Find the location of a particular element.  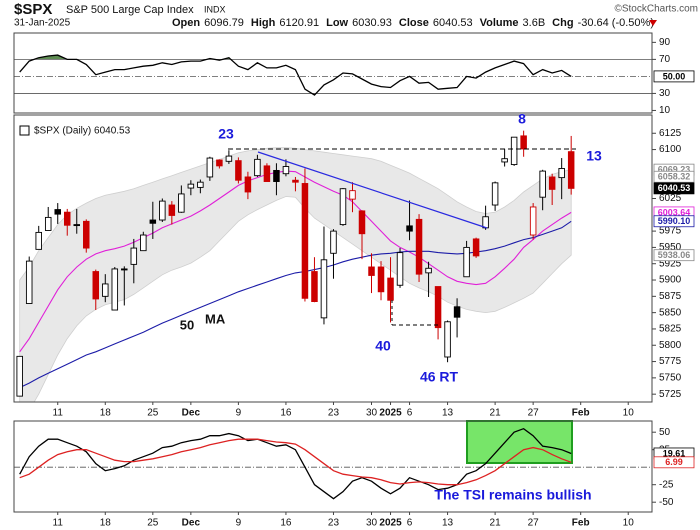

quote-label: Low is located at coordinates (337, 23).